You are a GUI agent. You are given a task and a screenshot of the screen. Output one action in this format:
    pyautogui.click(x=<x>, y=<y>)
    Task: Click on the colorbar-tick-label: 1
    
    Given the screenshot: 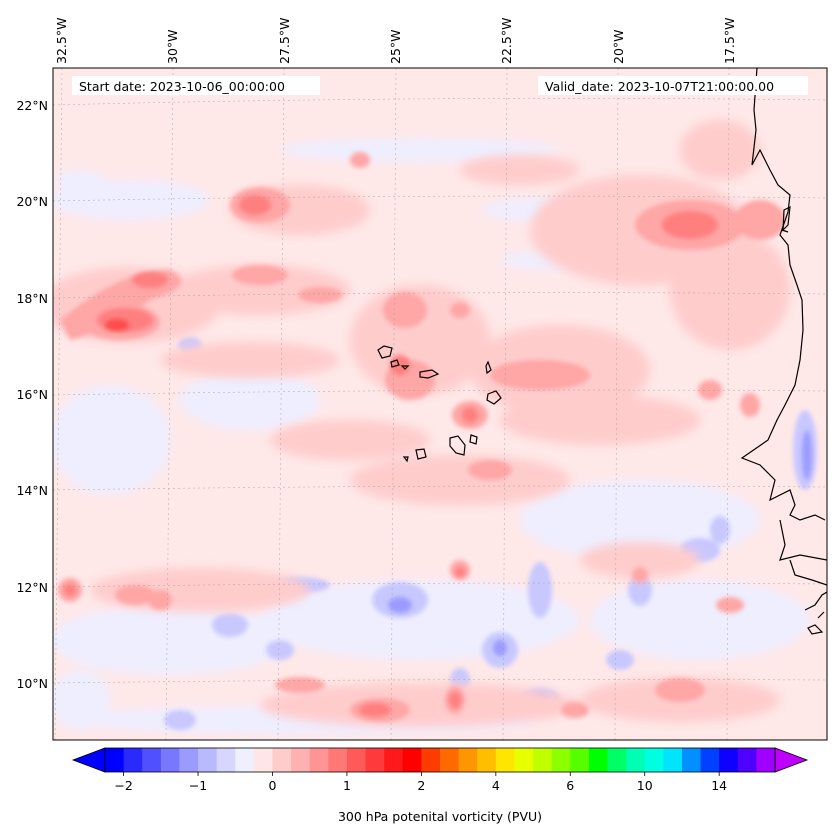 What is the action you would take?
    pyautogui.click(x=347, y=785)
    